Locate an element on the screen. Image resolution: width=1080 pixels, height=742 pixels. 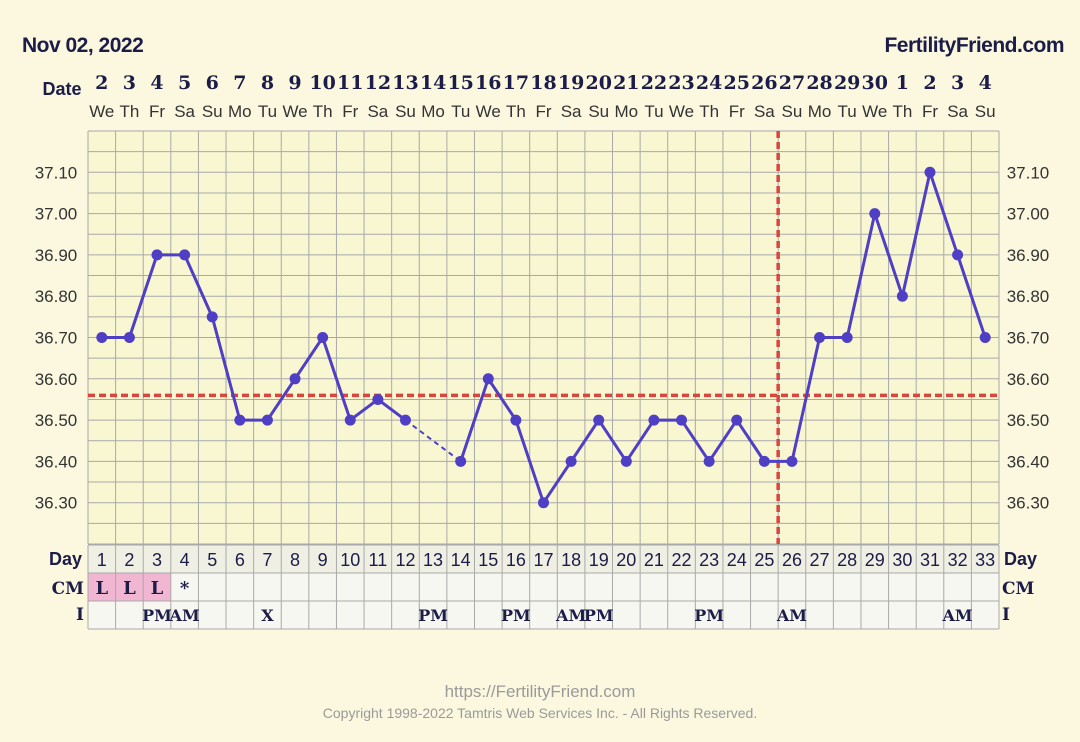
date-label: 15 is located at coordinates (460, 83).